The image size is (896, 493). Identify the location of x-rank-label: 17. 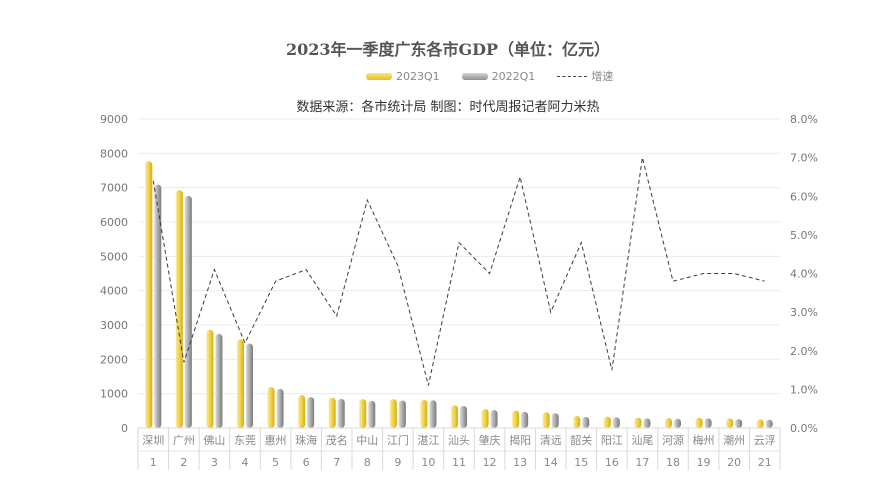
(642, 462).